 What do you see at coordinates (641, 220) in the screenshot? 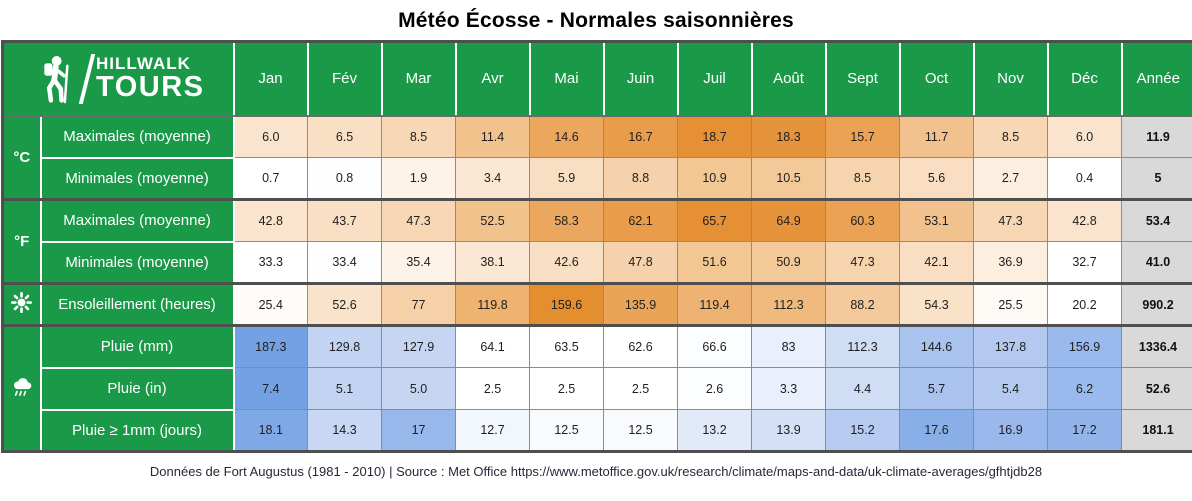
I see `value-cell: 62.1` at bounding box center [641, 220].